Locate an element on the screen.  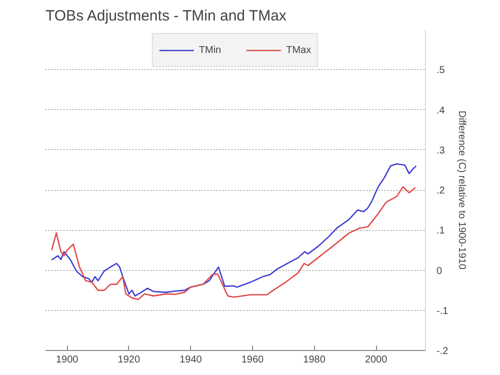
x-tick-label: 1940 is located at coordinates (191, 360).